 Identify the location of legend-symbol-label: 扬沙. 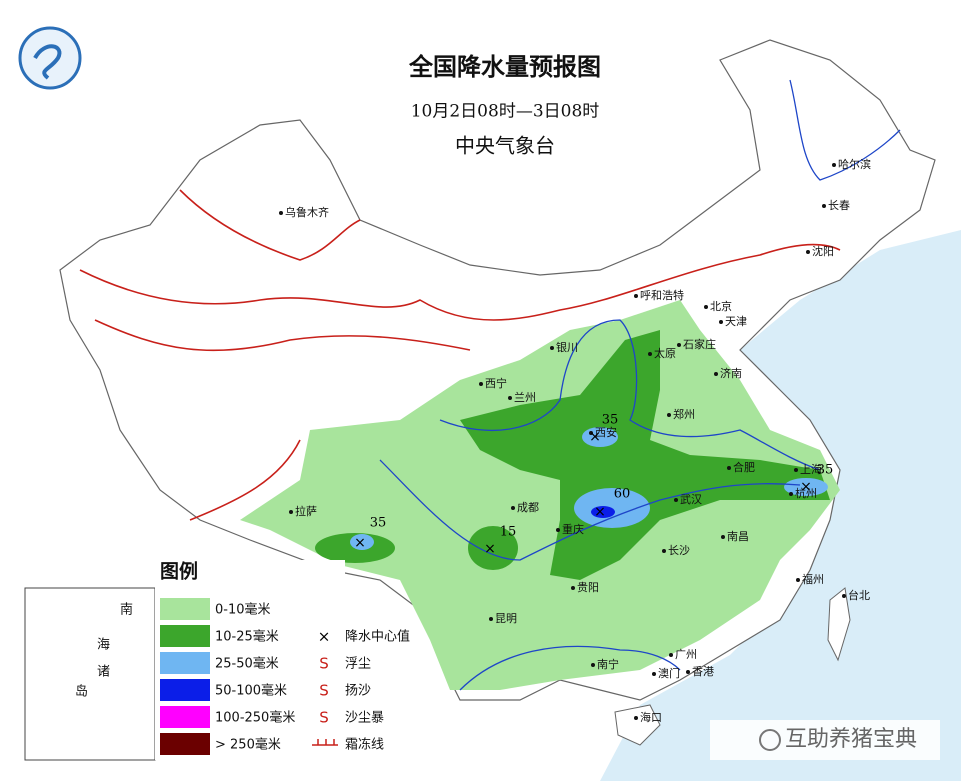
(358, 691).